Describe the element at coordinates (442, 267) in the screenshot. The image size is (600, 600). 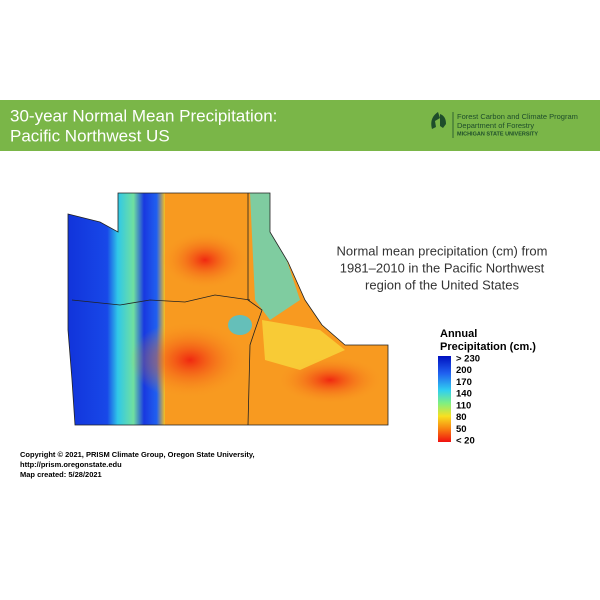
I see `description: 1981–2010 in the Pacific Northwest` at that location.